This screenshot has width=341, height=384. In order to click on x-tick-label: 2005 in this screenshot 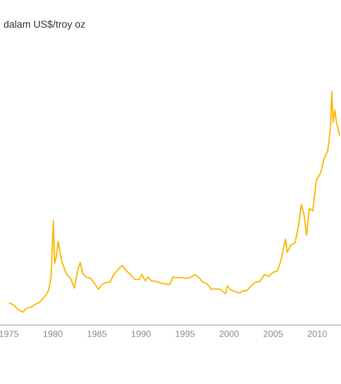, I will do `click(273, 333)`.